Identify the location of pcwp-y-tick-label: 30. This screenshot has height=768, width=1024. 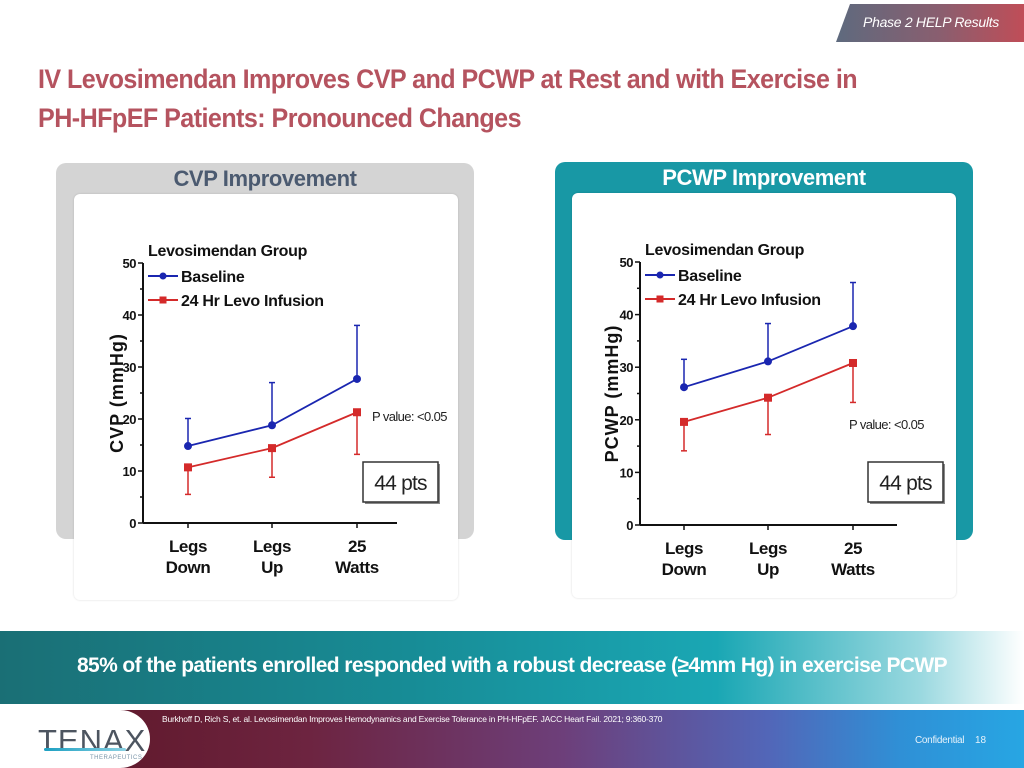
(627, 367).